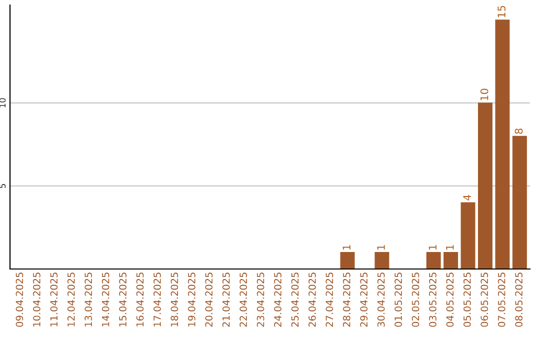 The image size is (540, 340). What do you see at coordinates (312, 299) in the screenshot?
I see `x-tick-label: 26.04.2025` at bounding box center [312, 299].